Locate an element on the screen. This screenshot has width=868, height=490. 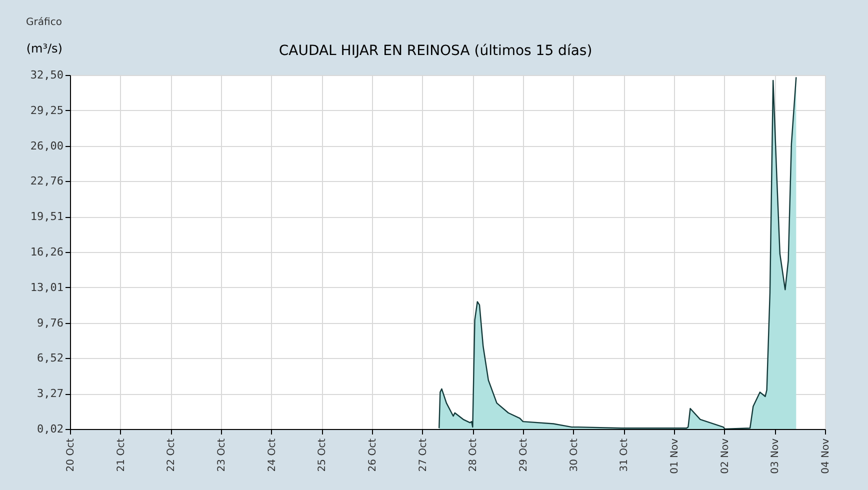
y-tick-label: 22,76 is located at coordinates (47, 181).